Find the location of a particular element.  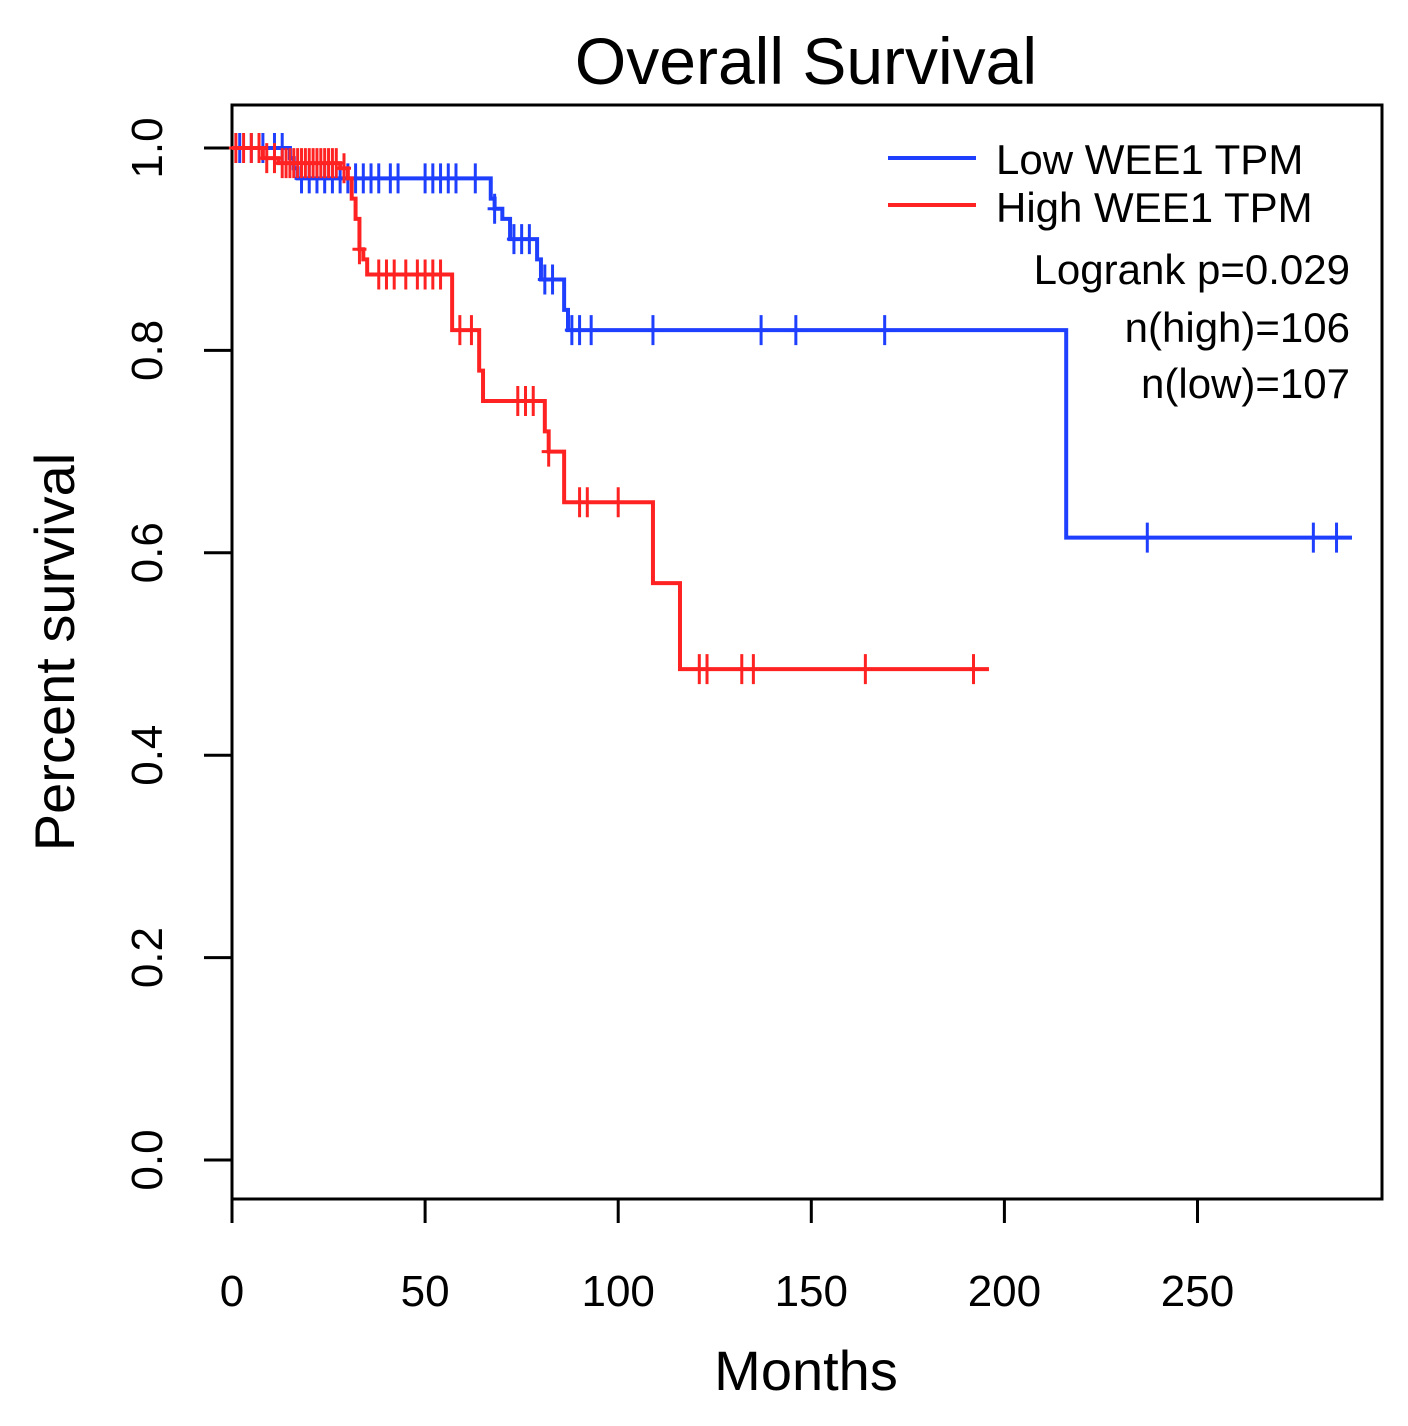

x-tick-label-1: 50 is located at coordinates (425, 1291).